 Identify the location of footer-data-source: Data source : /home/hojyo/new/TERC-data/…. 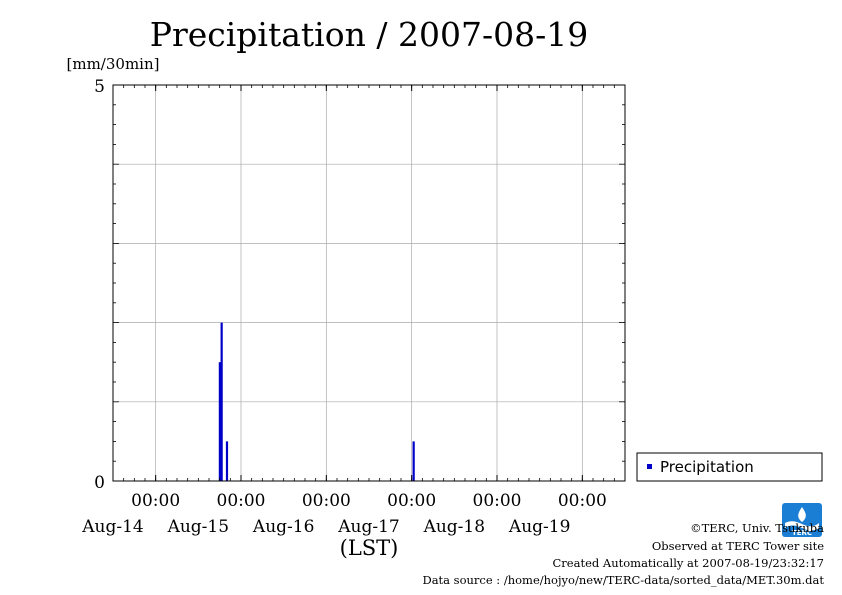
(623, 580).